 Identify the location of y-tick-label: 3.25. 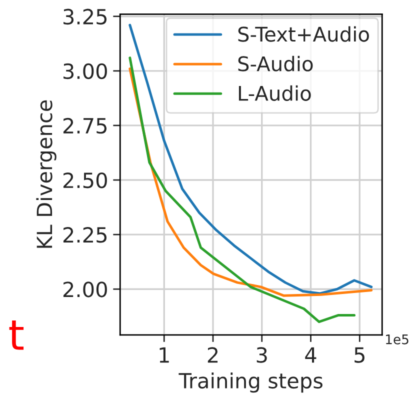
(85, 16).